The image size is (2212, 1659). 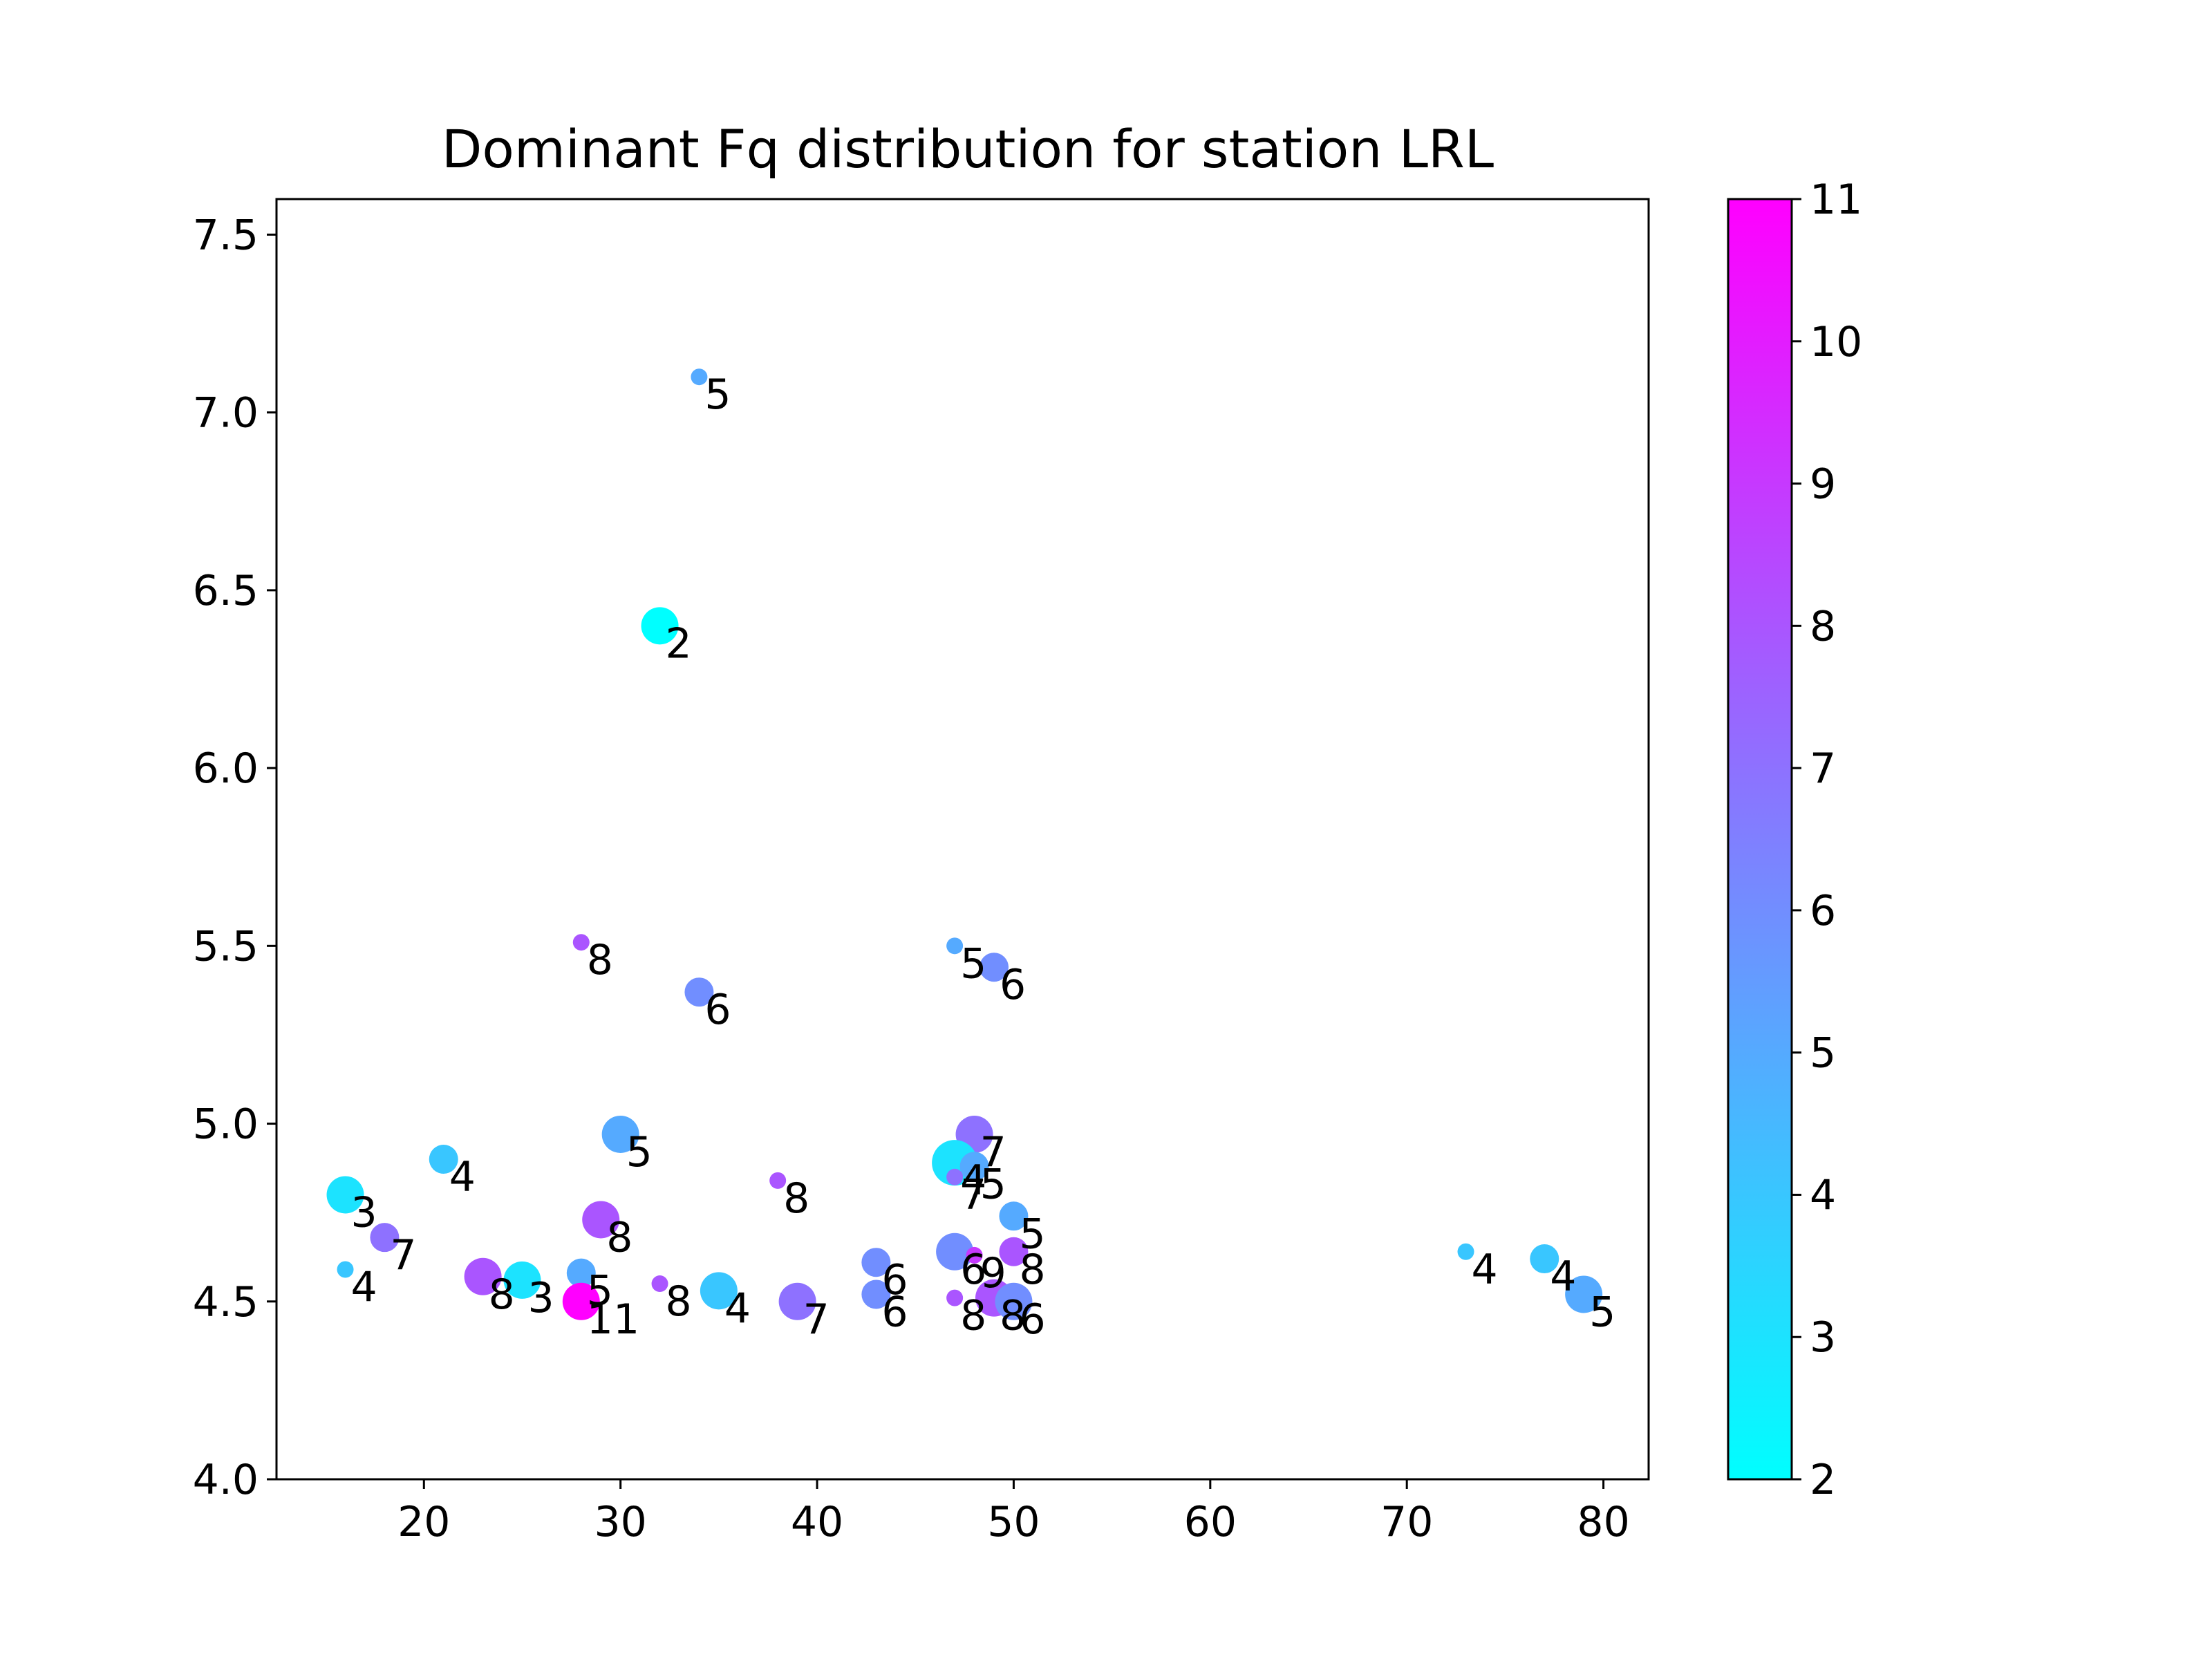 I want to click on x-axis: 20 30 40 50 60 70 80, so click(x=1013, y=1512).